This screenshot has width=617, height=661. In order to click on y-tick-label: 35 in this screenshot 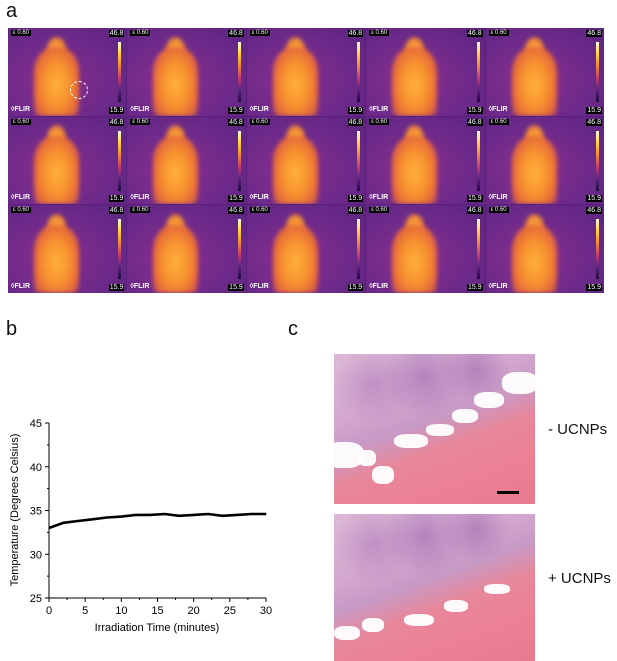, I will do `click(36, 512)`.